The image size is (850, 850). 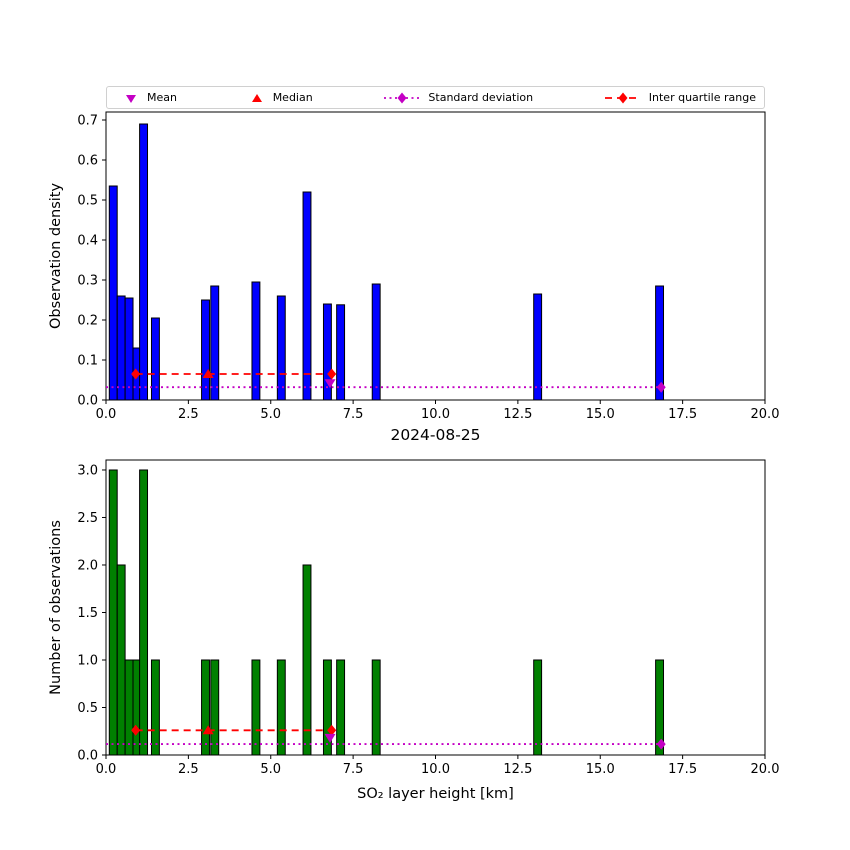 What do you see at coordinates (435, 435) in the screenshot?
I see `plot-title: 2024-08-25` at bounding box center [435, 435].